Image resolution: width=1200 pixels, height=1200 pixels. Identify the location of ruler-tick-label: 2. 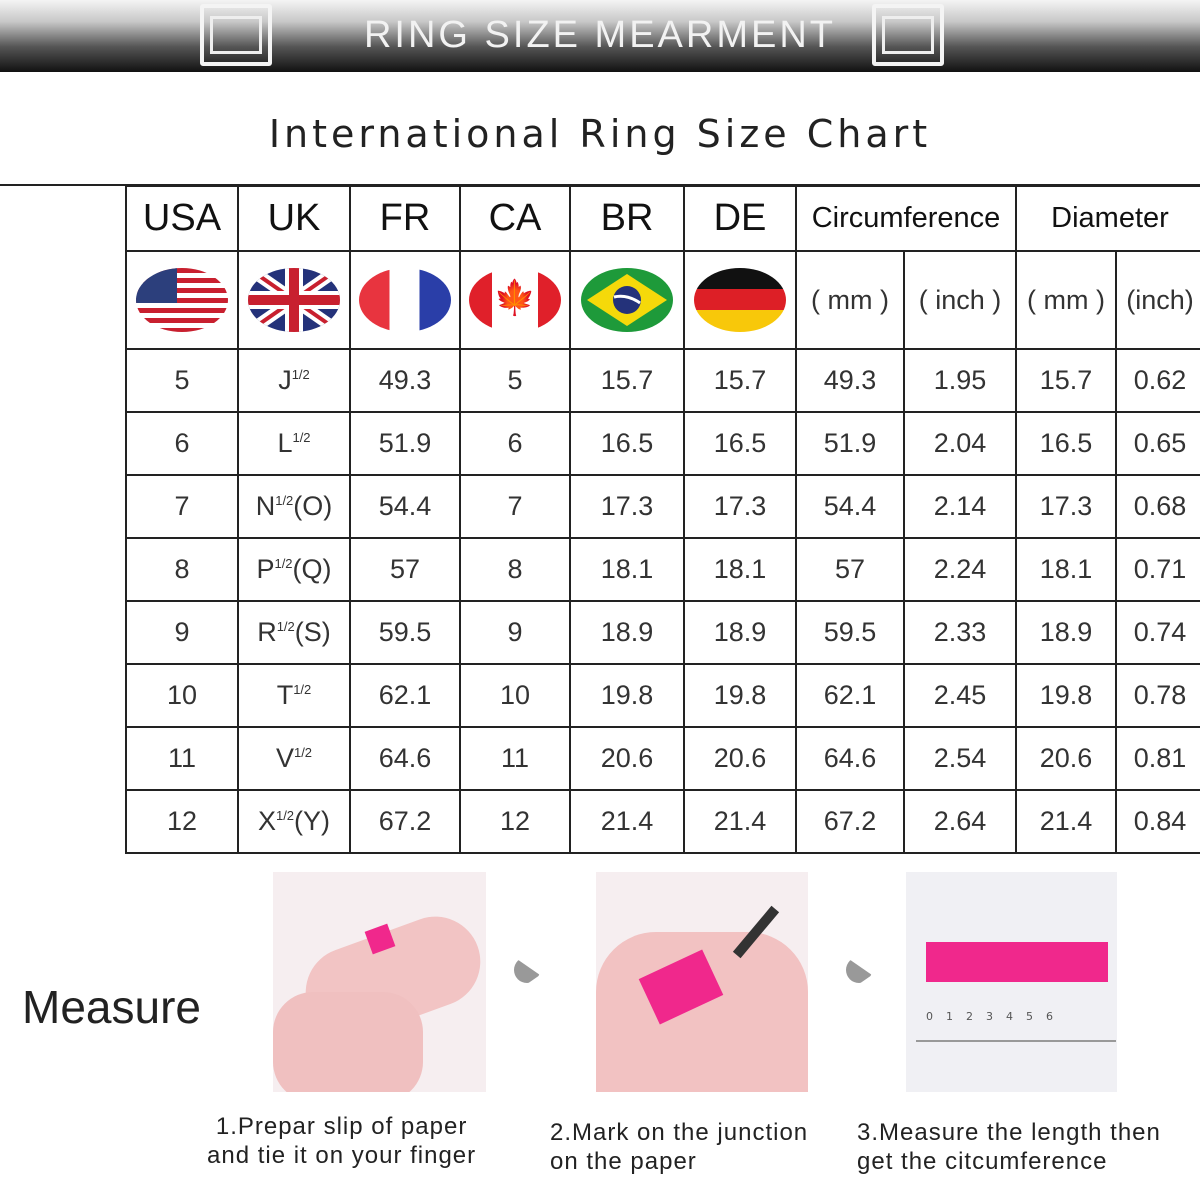
(969, 1016).